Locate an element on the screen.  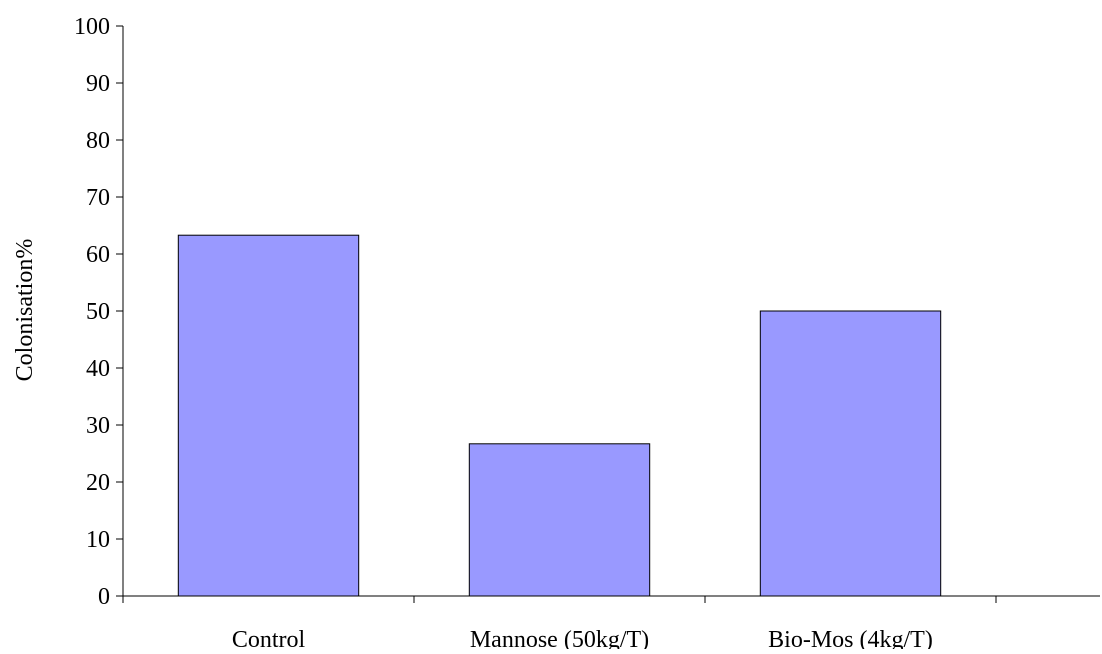
y-tick-label-9: 90 is located at coordinates (98, 84).